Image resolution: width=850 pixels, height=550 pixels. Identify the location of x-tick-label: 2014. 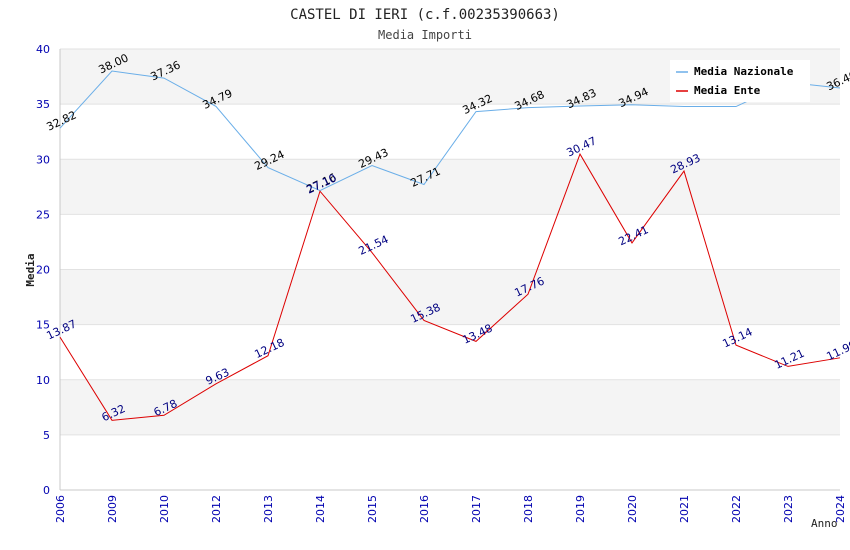
(320, 509).